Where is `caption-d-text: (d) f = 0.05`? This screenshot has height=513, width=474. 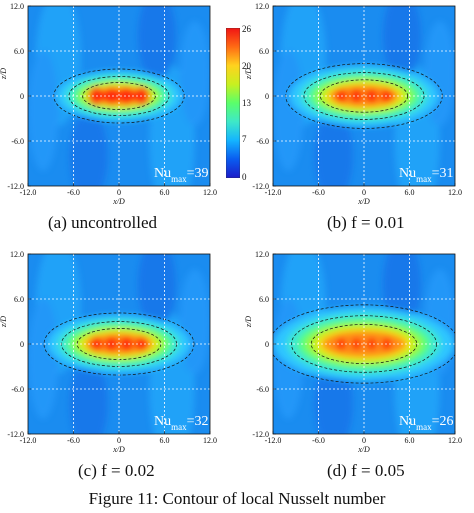 caption-d-text: (d) f = 0.05 is located at coordinates (366, 470).